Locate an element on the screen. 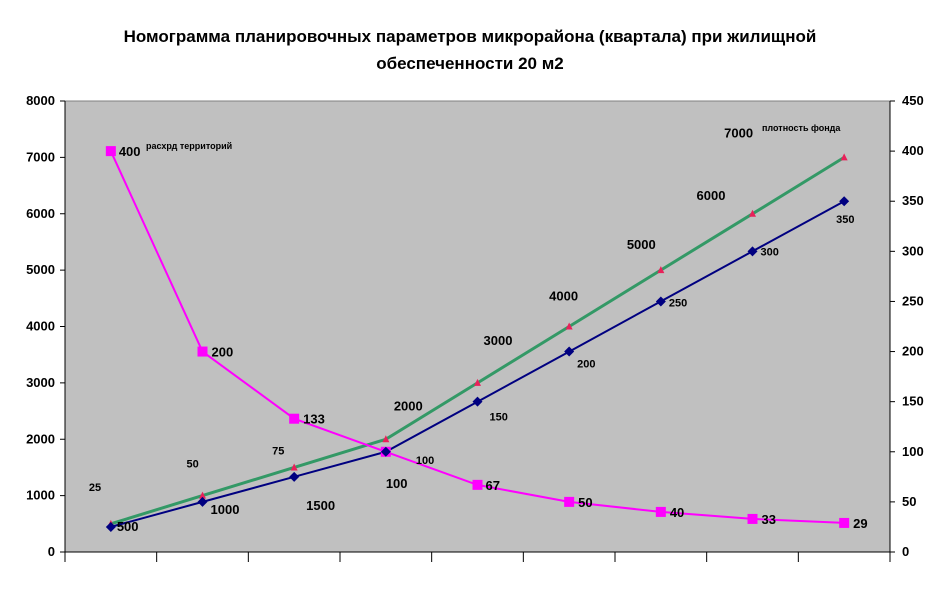  data-label-magenta: 400 is located at coordinates (130, 151).